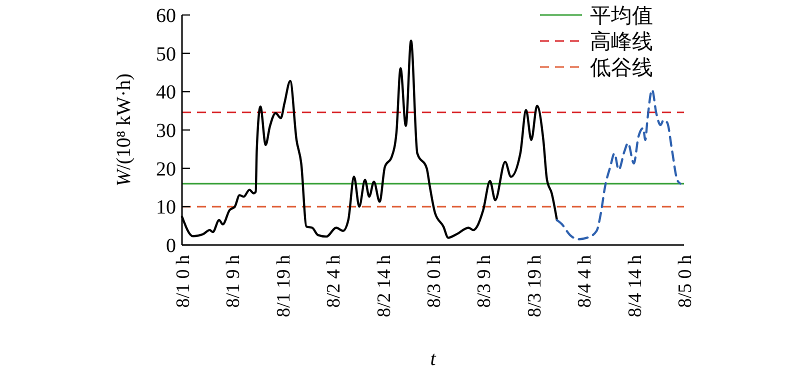 The height and width of the screenshot is (374, 800). What do you see at coordinates (283, 286) in the screenshot?
I see `x-tick-label: 8/1 19 h` at bounding box center [283, 286].